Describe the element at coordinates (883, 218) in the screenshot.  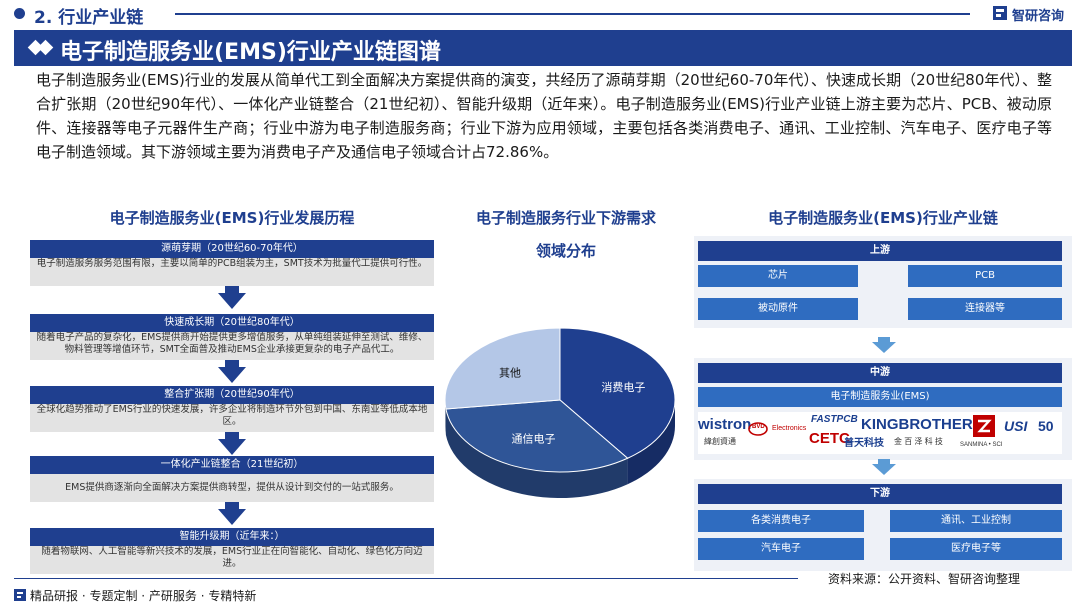
I see `chain-title: 电子制造服务业(EMS)行业产业链` at that location.